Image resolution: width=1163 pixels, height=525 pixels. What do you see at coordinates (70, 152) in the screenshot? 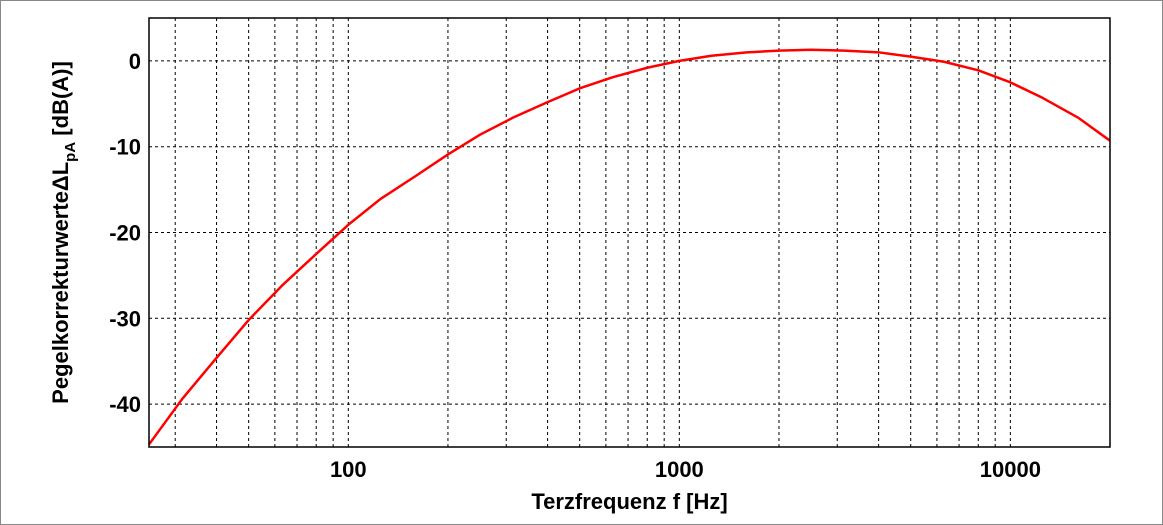
I see `y-axis-label-subscript: pA` at bounding box center [70, 152].